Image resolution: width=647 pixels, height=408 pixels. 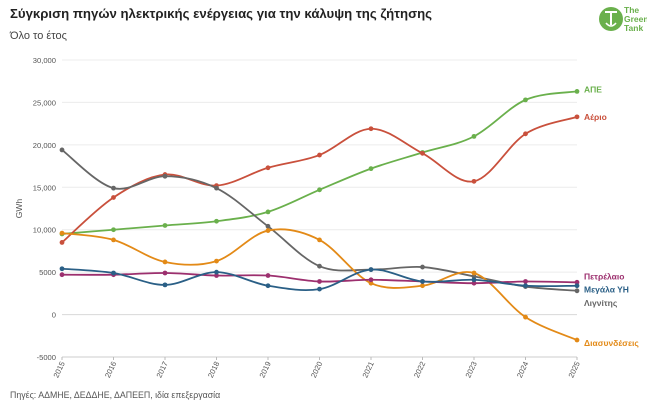 What do you see at coordinates (606, 290) in the screenshot?
I see `series-end-label: Μεγάλα ΥΗ` at bounding box center [606, 290].